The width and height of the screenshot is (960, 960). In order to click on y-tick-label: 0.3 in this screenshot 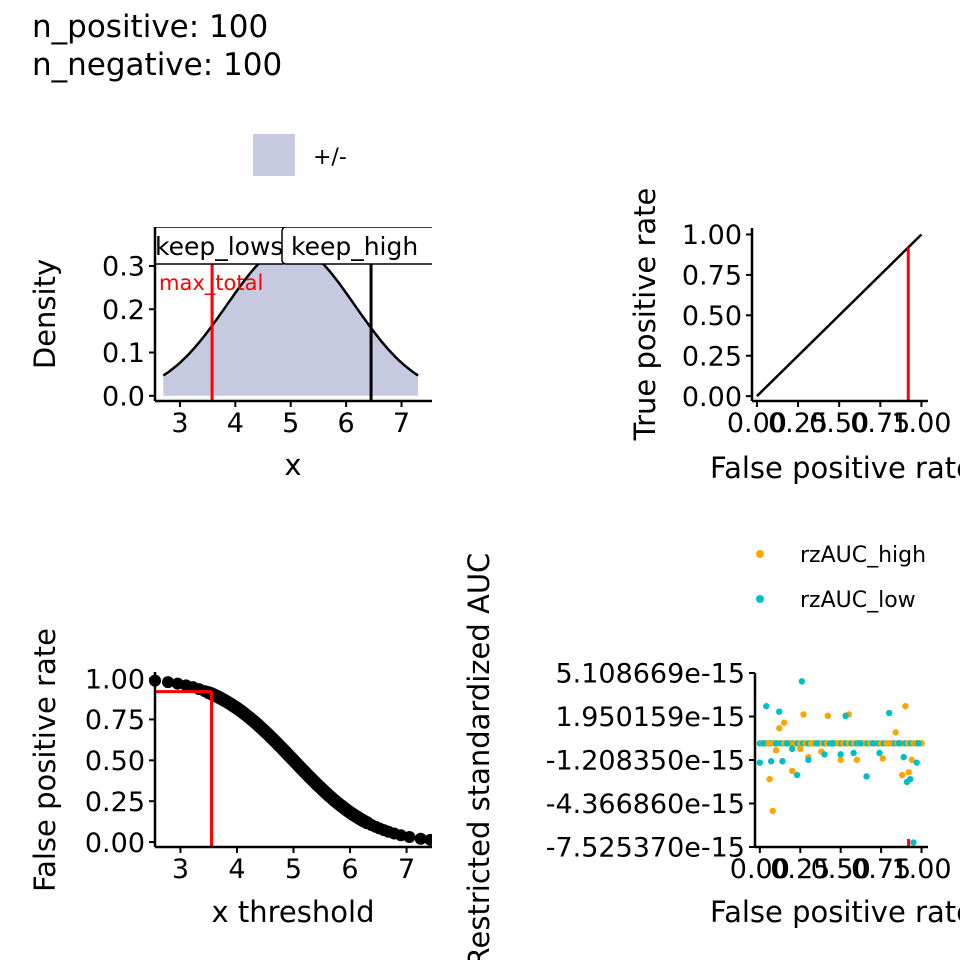, I will do `click(123, 267)`.